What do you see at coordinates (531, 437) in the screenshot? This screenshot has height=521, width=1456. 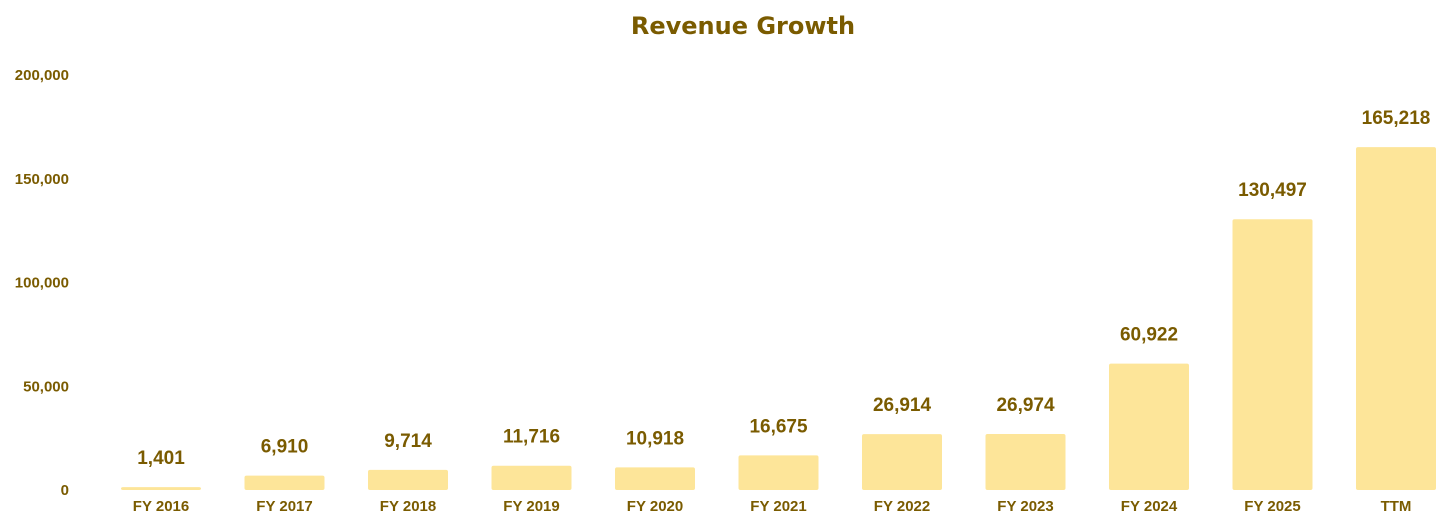 I see `data-label: 11,716` at bounding box center [531, 437].